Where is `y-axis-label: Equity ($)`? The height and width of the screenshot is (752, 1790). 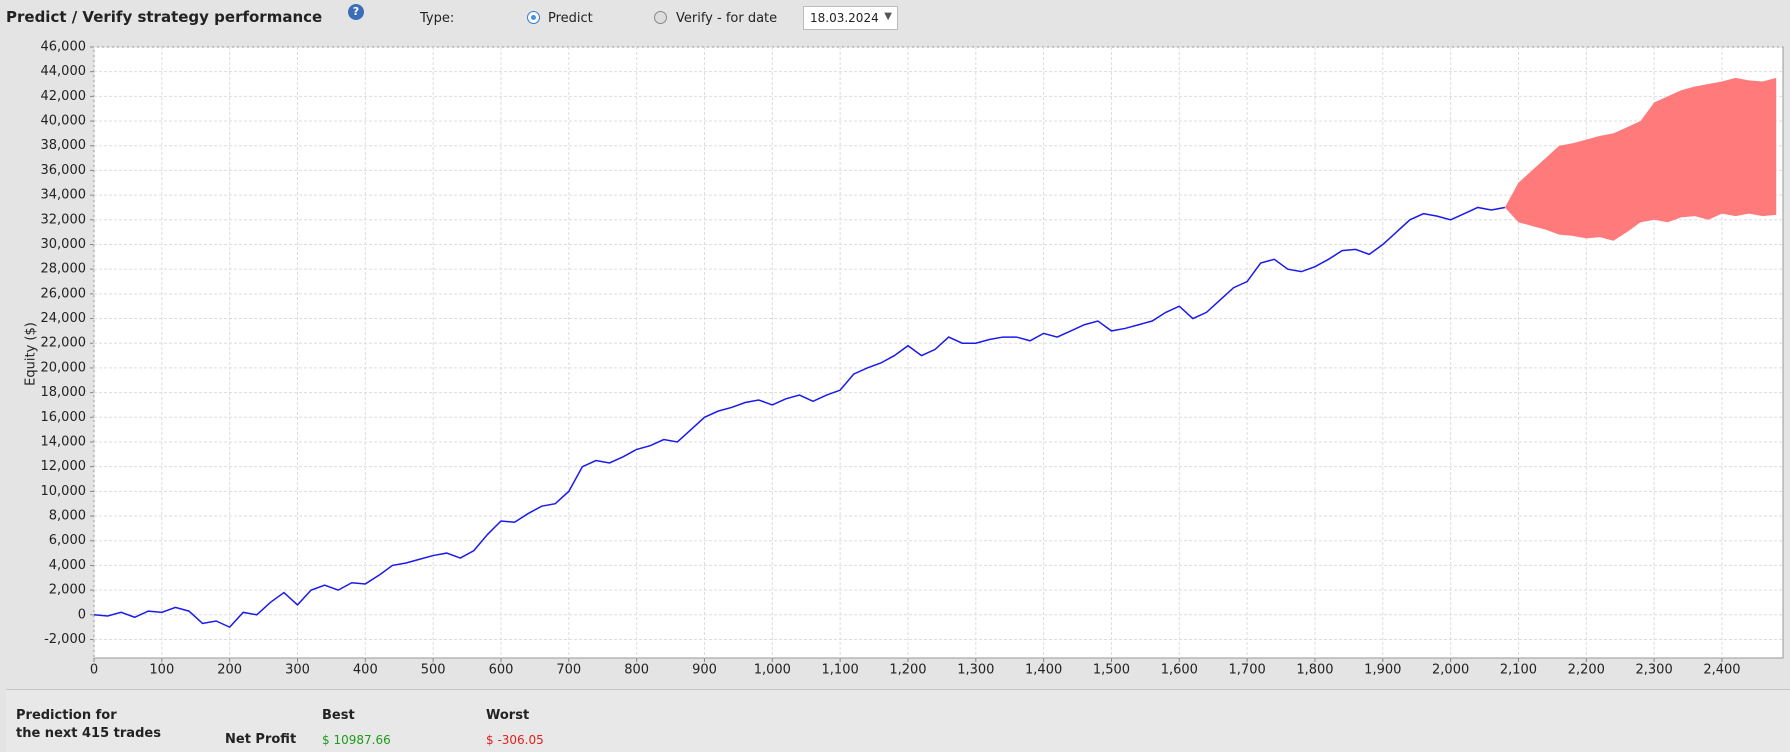 y-axis-label: Equity ($) is located at coordinates (31, 354).